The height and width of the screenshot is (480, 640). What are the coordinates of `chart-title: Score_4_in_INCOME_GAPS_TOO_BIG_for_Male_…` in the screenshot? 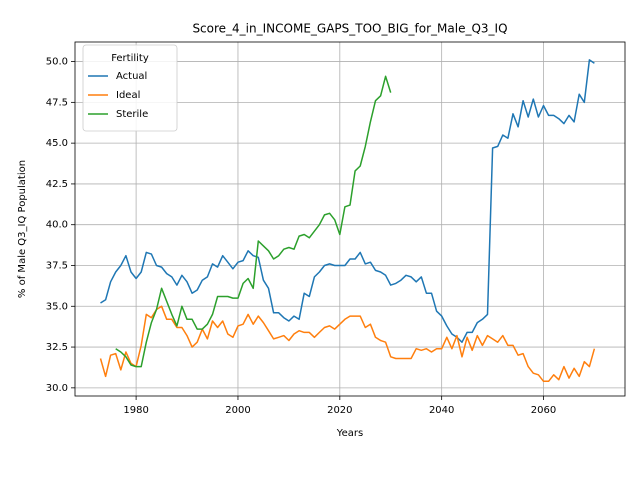 It's located at (349, 29).